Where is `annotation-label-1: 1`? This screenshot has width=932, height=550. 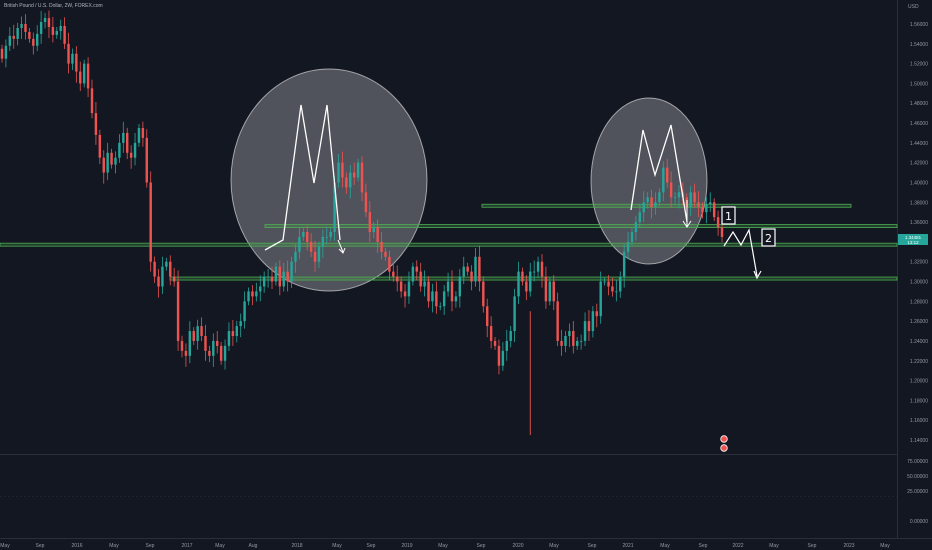 annotation-label-1: 1 is located at coordinates (728, 216).